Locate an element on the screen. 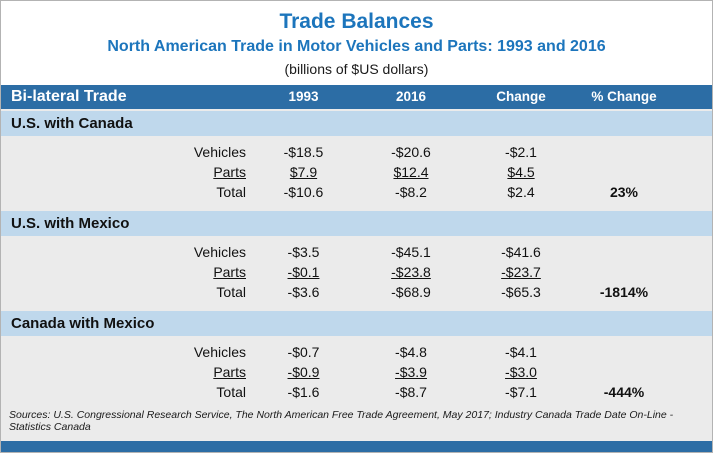 The image size is (713, 453). cell-2016: -$8.2 is located at coordinates (411, 191).